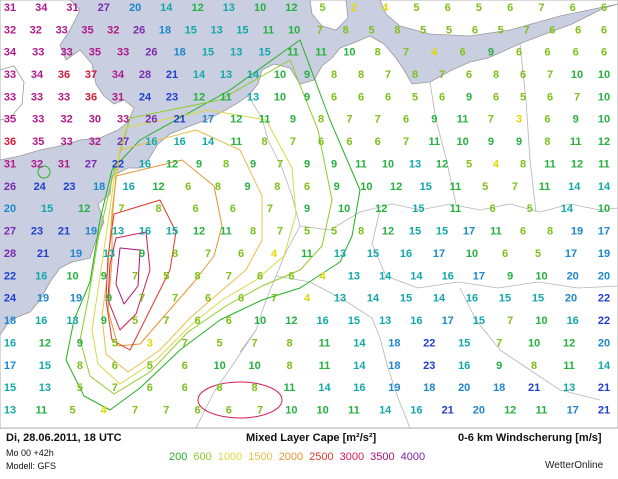 The width and height of the screenshot is (618, 479). I want to click on shear-value: 3, so click(150, 343).